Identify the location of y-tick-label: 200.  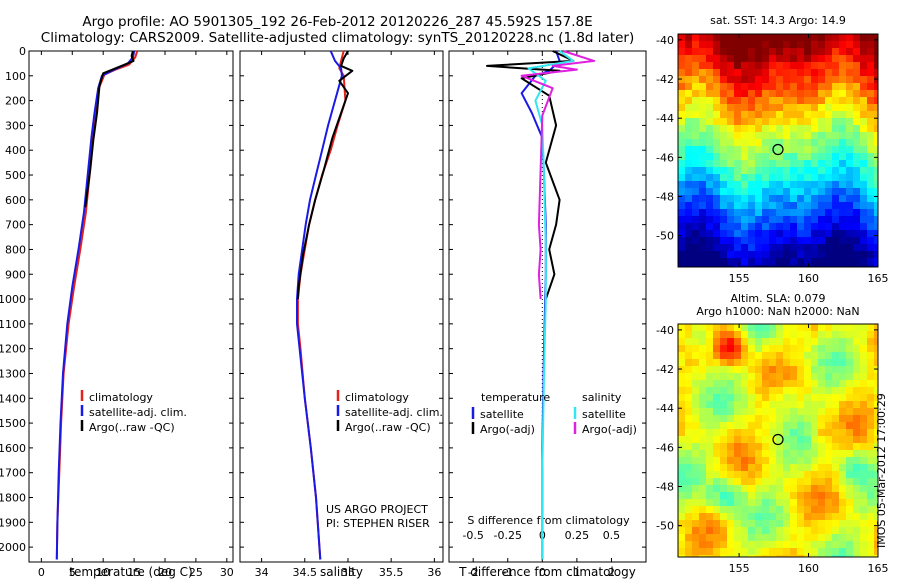
(15, 101).